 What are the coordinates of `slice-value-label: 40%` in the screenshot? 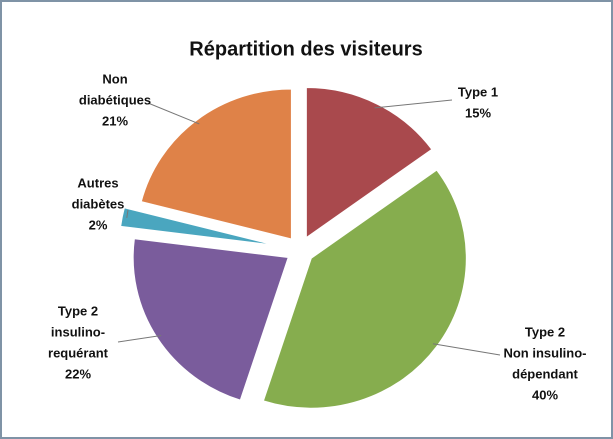 It's located at (545, 394).